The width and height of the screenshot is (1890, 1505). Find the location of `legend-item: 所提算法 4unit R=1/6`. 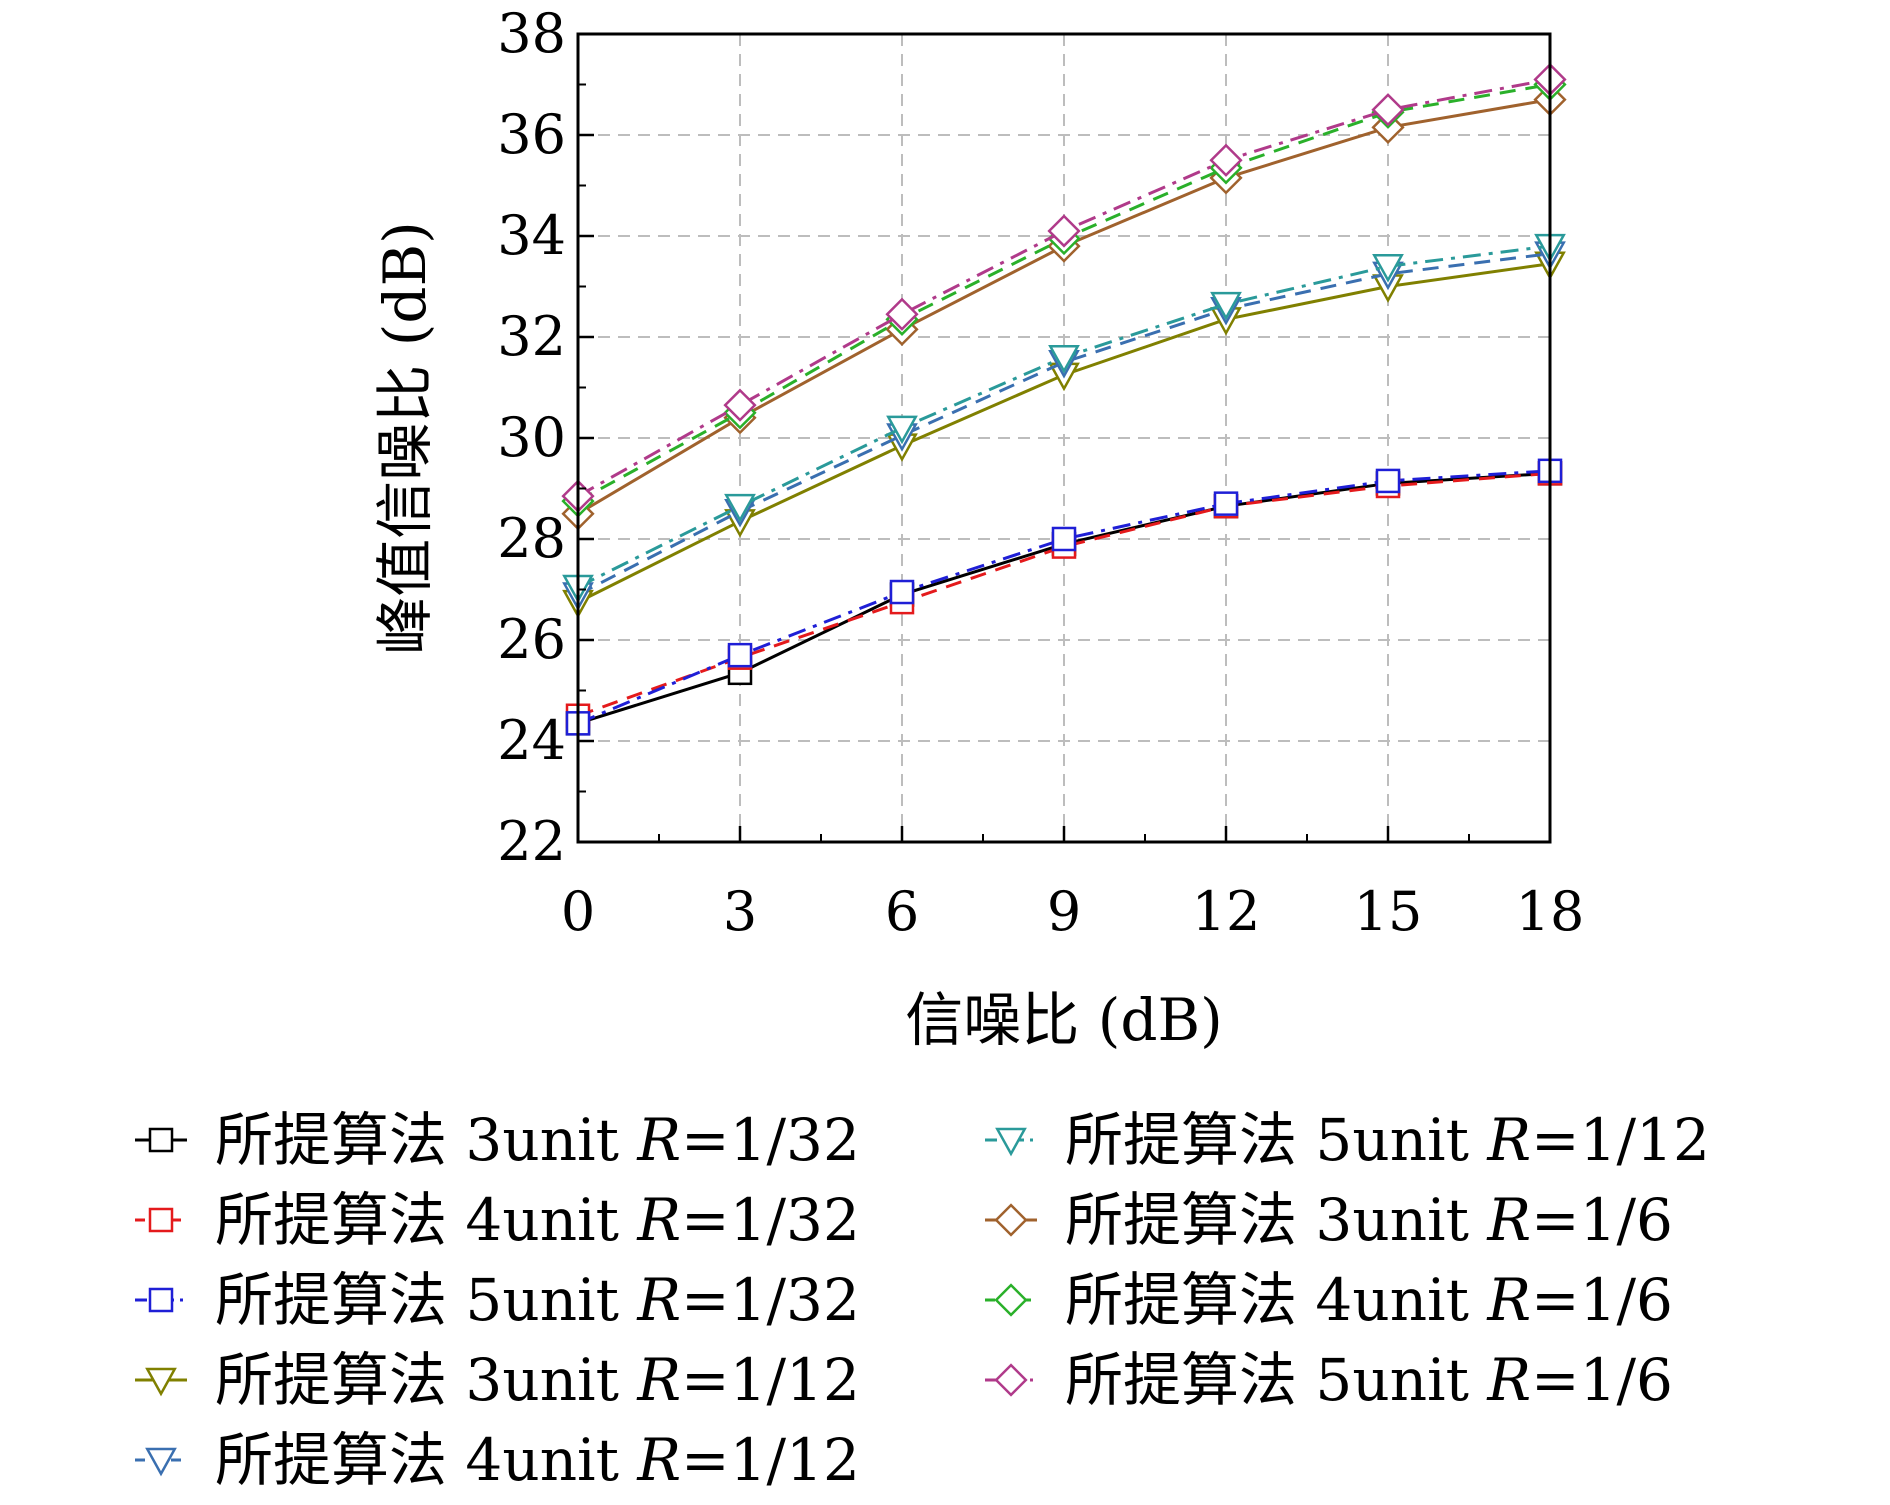

legend-item: 所提算法 4unit R=1/6 is located at coordinates (1329, 1300).